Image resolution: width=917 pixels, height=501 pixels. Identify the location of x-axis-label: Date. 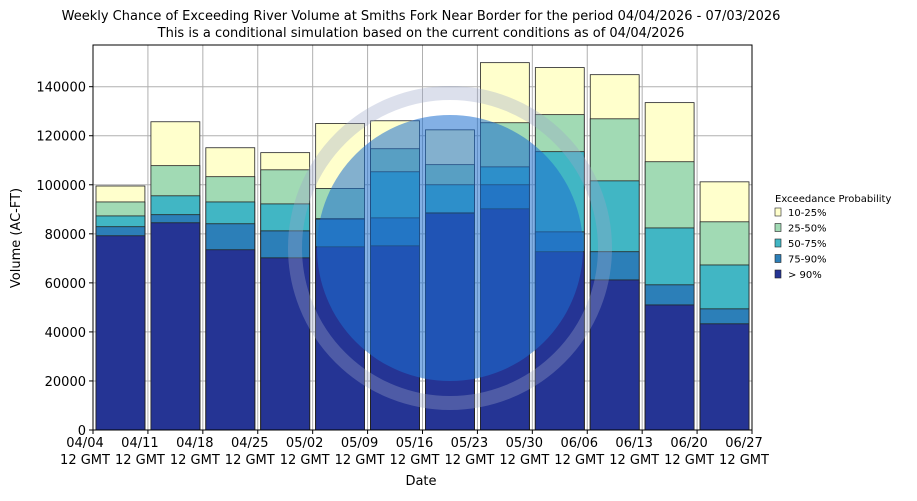
(420, 481).